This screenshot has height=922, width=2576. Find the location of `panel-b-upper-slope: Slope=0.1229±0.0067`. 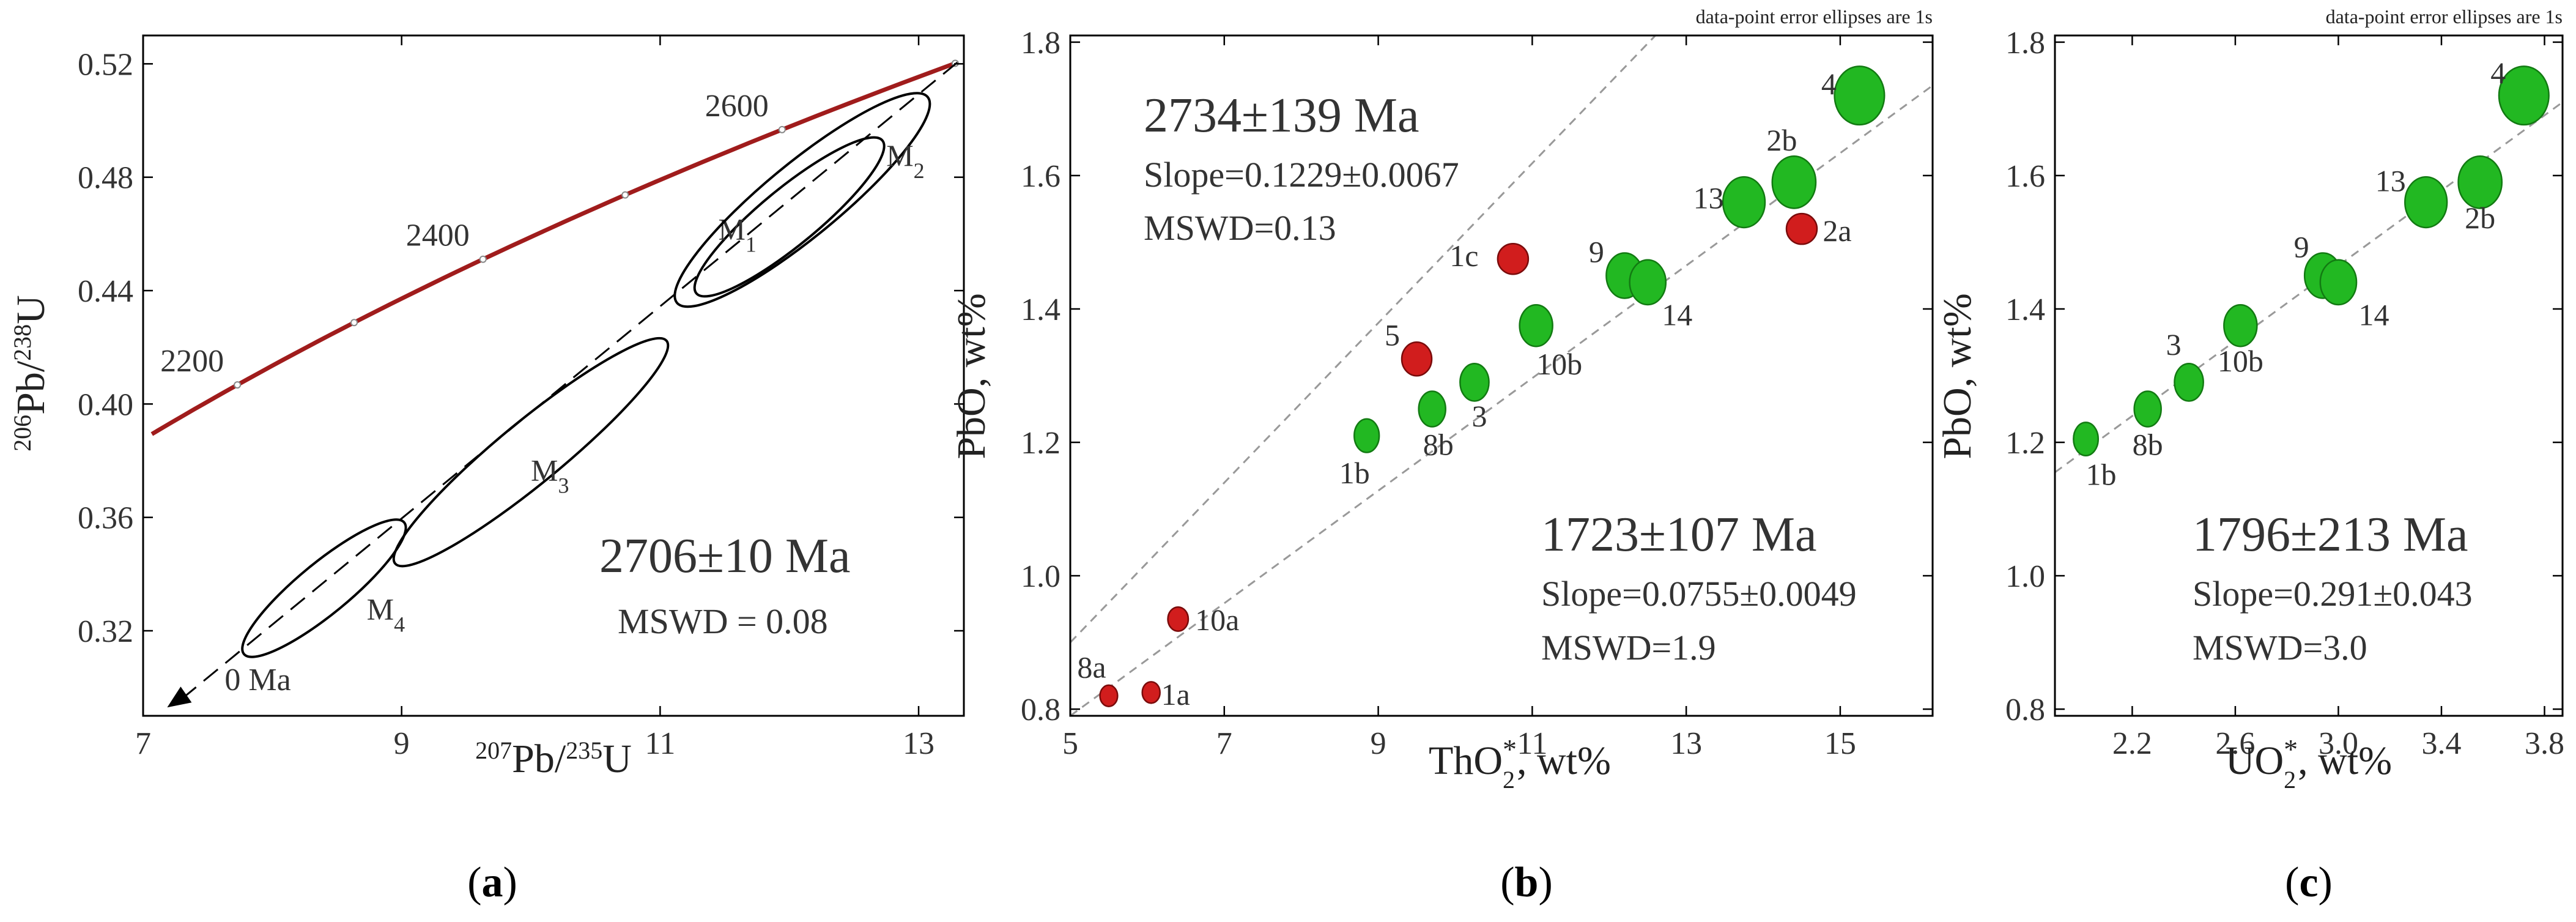

panel-b-upper-slope: Slope=0.1229±0.0067 is located at coordinates (1301, 175).